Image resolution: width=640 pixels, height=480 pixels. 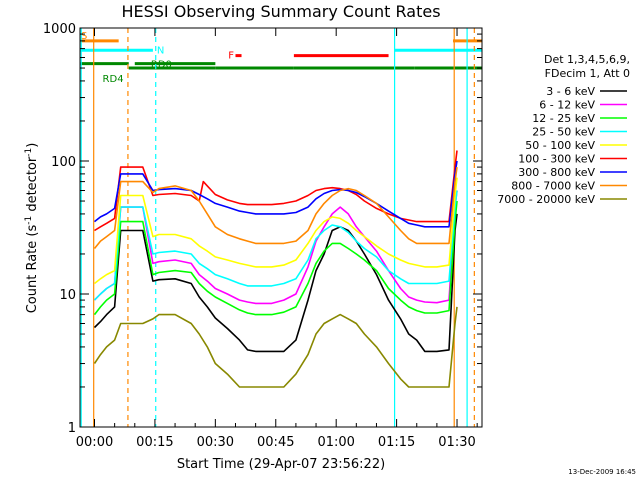 I want to click on series-line-800-7000-kev, so click(x=275, y=208).